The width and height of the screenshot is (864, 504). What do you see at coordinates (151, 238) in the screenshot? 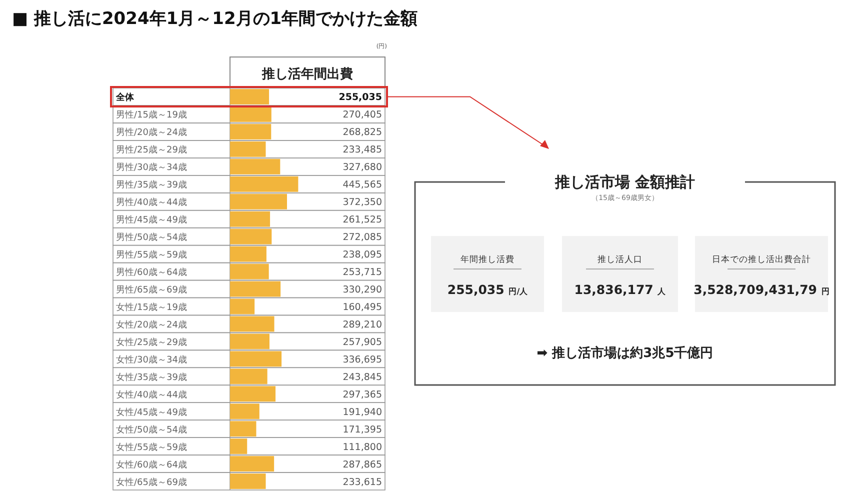
I see `y-tick-label: 男性/50歳～54歳` at bounding box center [151, 238].